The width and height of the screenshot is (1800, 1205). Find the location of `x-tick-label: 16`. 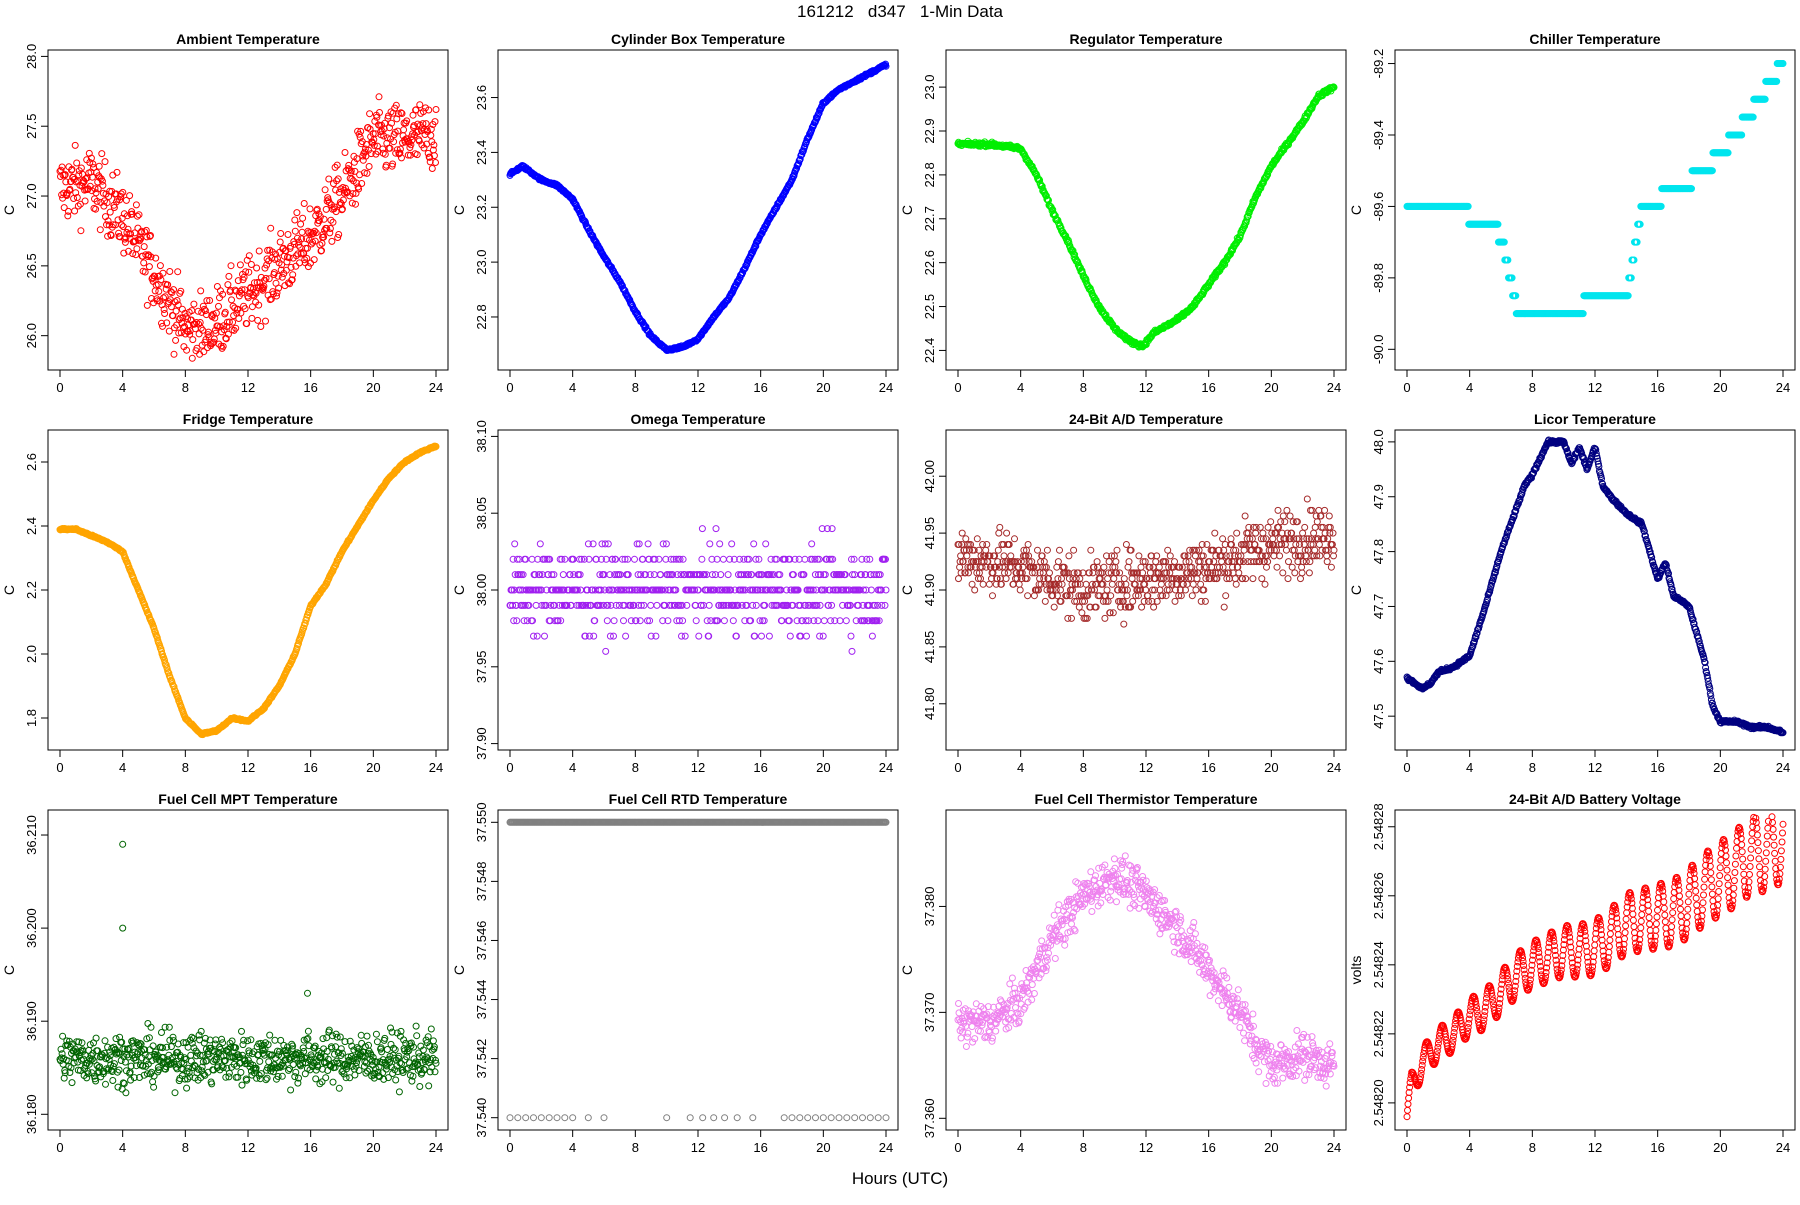

x-tick-label: 16 is located at coordinates (760, 387).